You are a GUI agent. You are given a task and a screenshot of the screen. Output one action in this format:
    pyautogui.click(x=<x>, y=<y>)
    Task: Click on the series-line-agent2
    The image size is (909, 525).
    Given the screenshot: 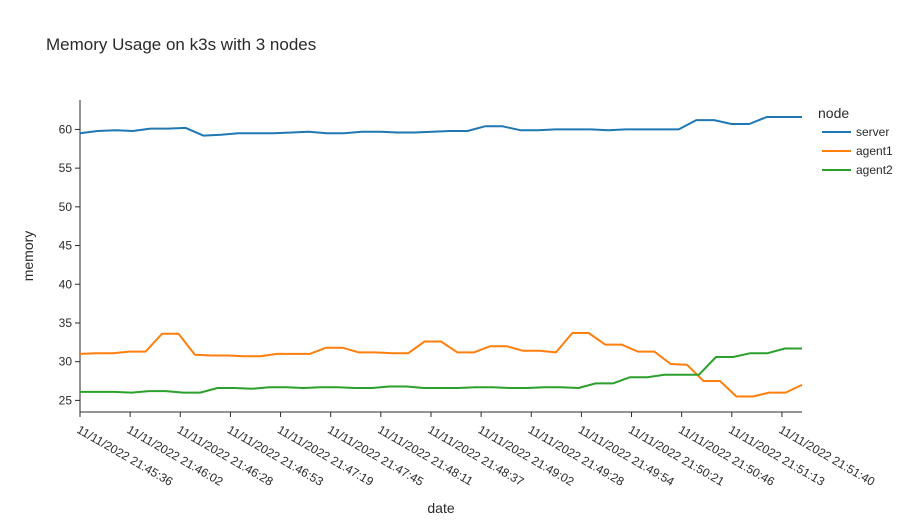 What is the action you would take?
    pyautogui.click(x=441, y=370)
    